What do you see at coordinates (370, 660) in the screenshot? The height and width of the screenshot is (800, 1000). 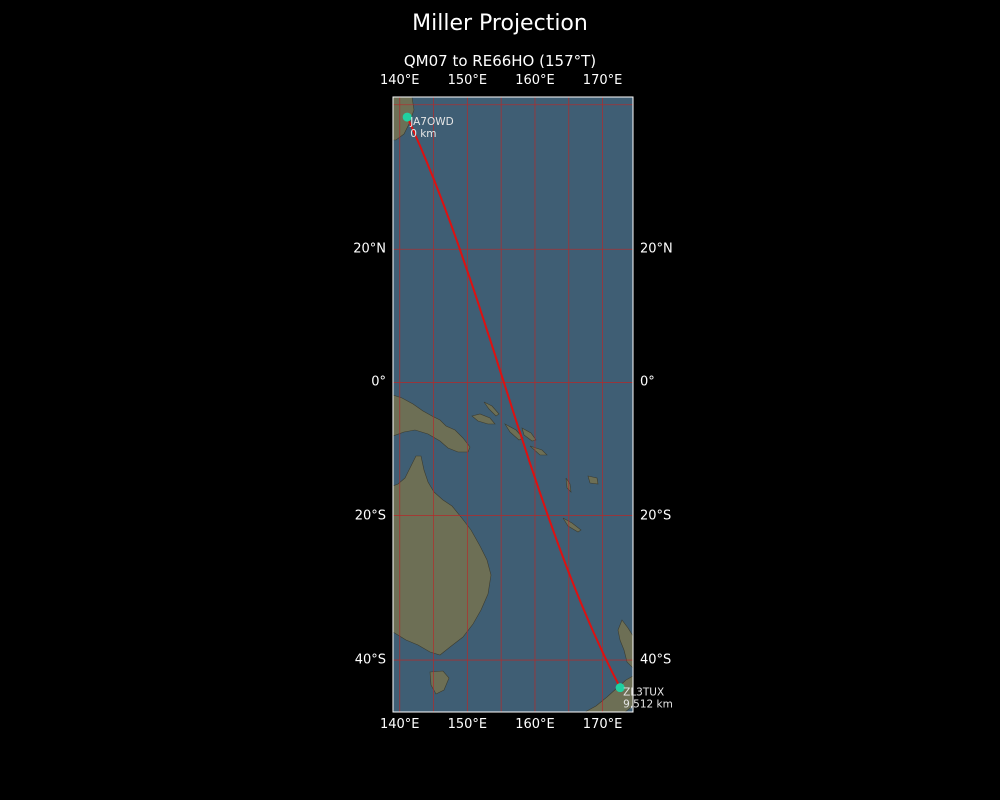 I see `lat-tick-left: 40°S` at bounding box center [370, 660].